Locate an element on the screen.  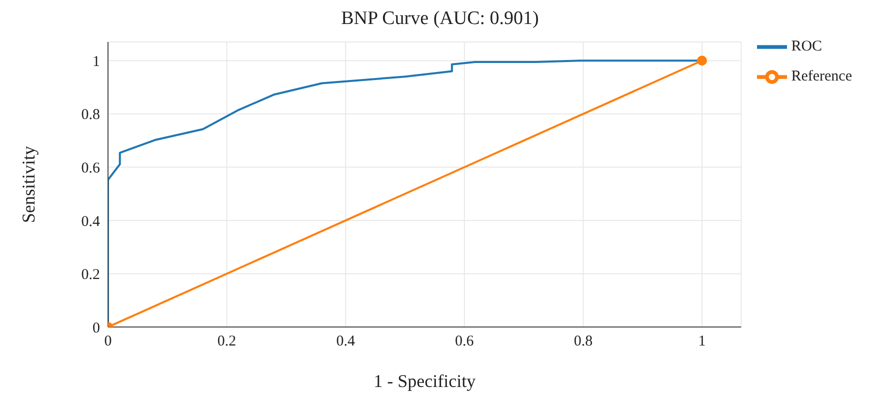
x-tick-label: 0.6 is located at coordinates (464, 342).